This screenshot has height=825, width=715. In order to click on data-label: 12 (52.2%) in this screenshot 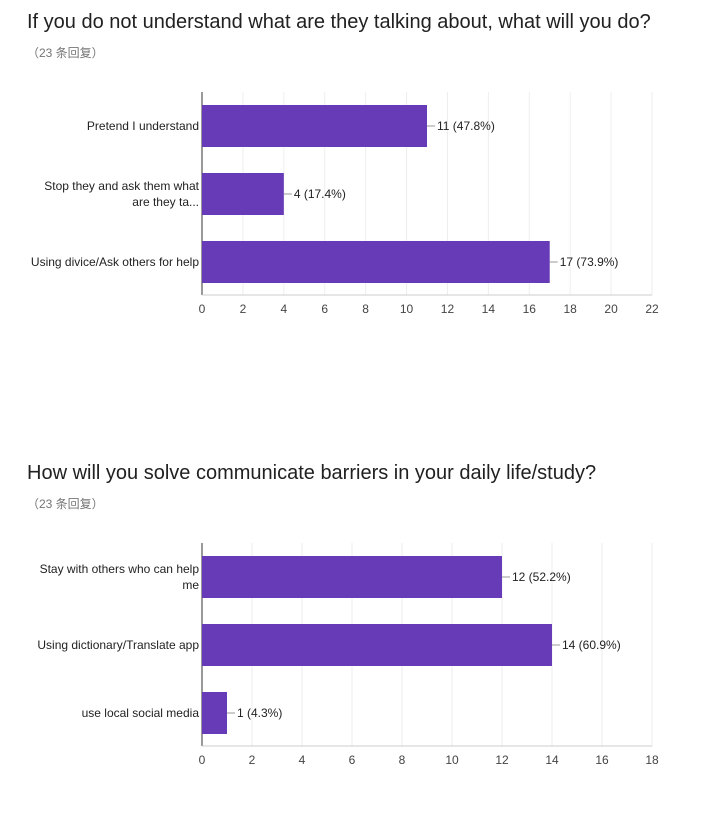, I will do `click(541, 577)`.